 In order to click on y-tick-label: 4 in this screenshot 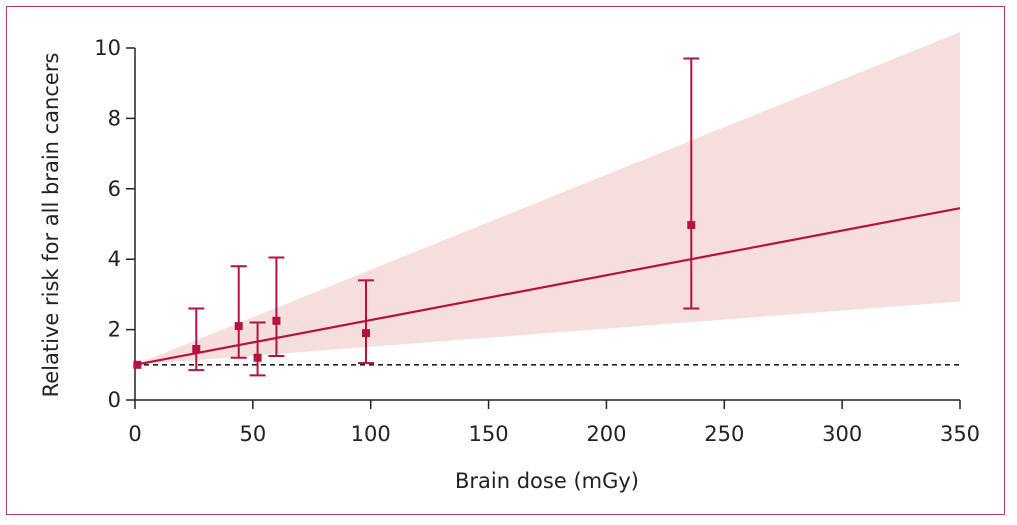, I will do `click(114, 259)`.